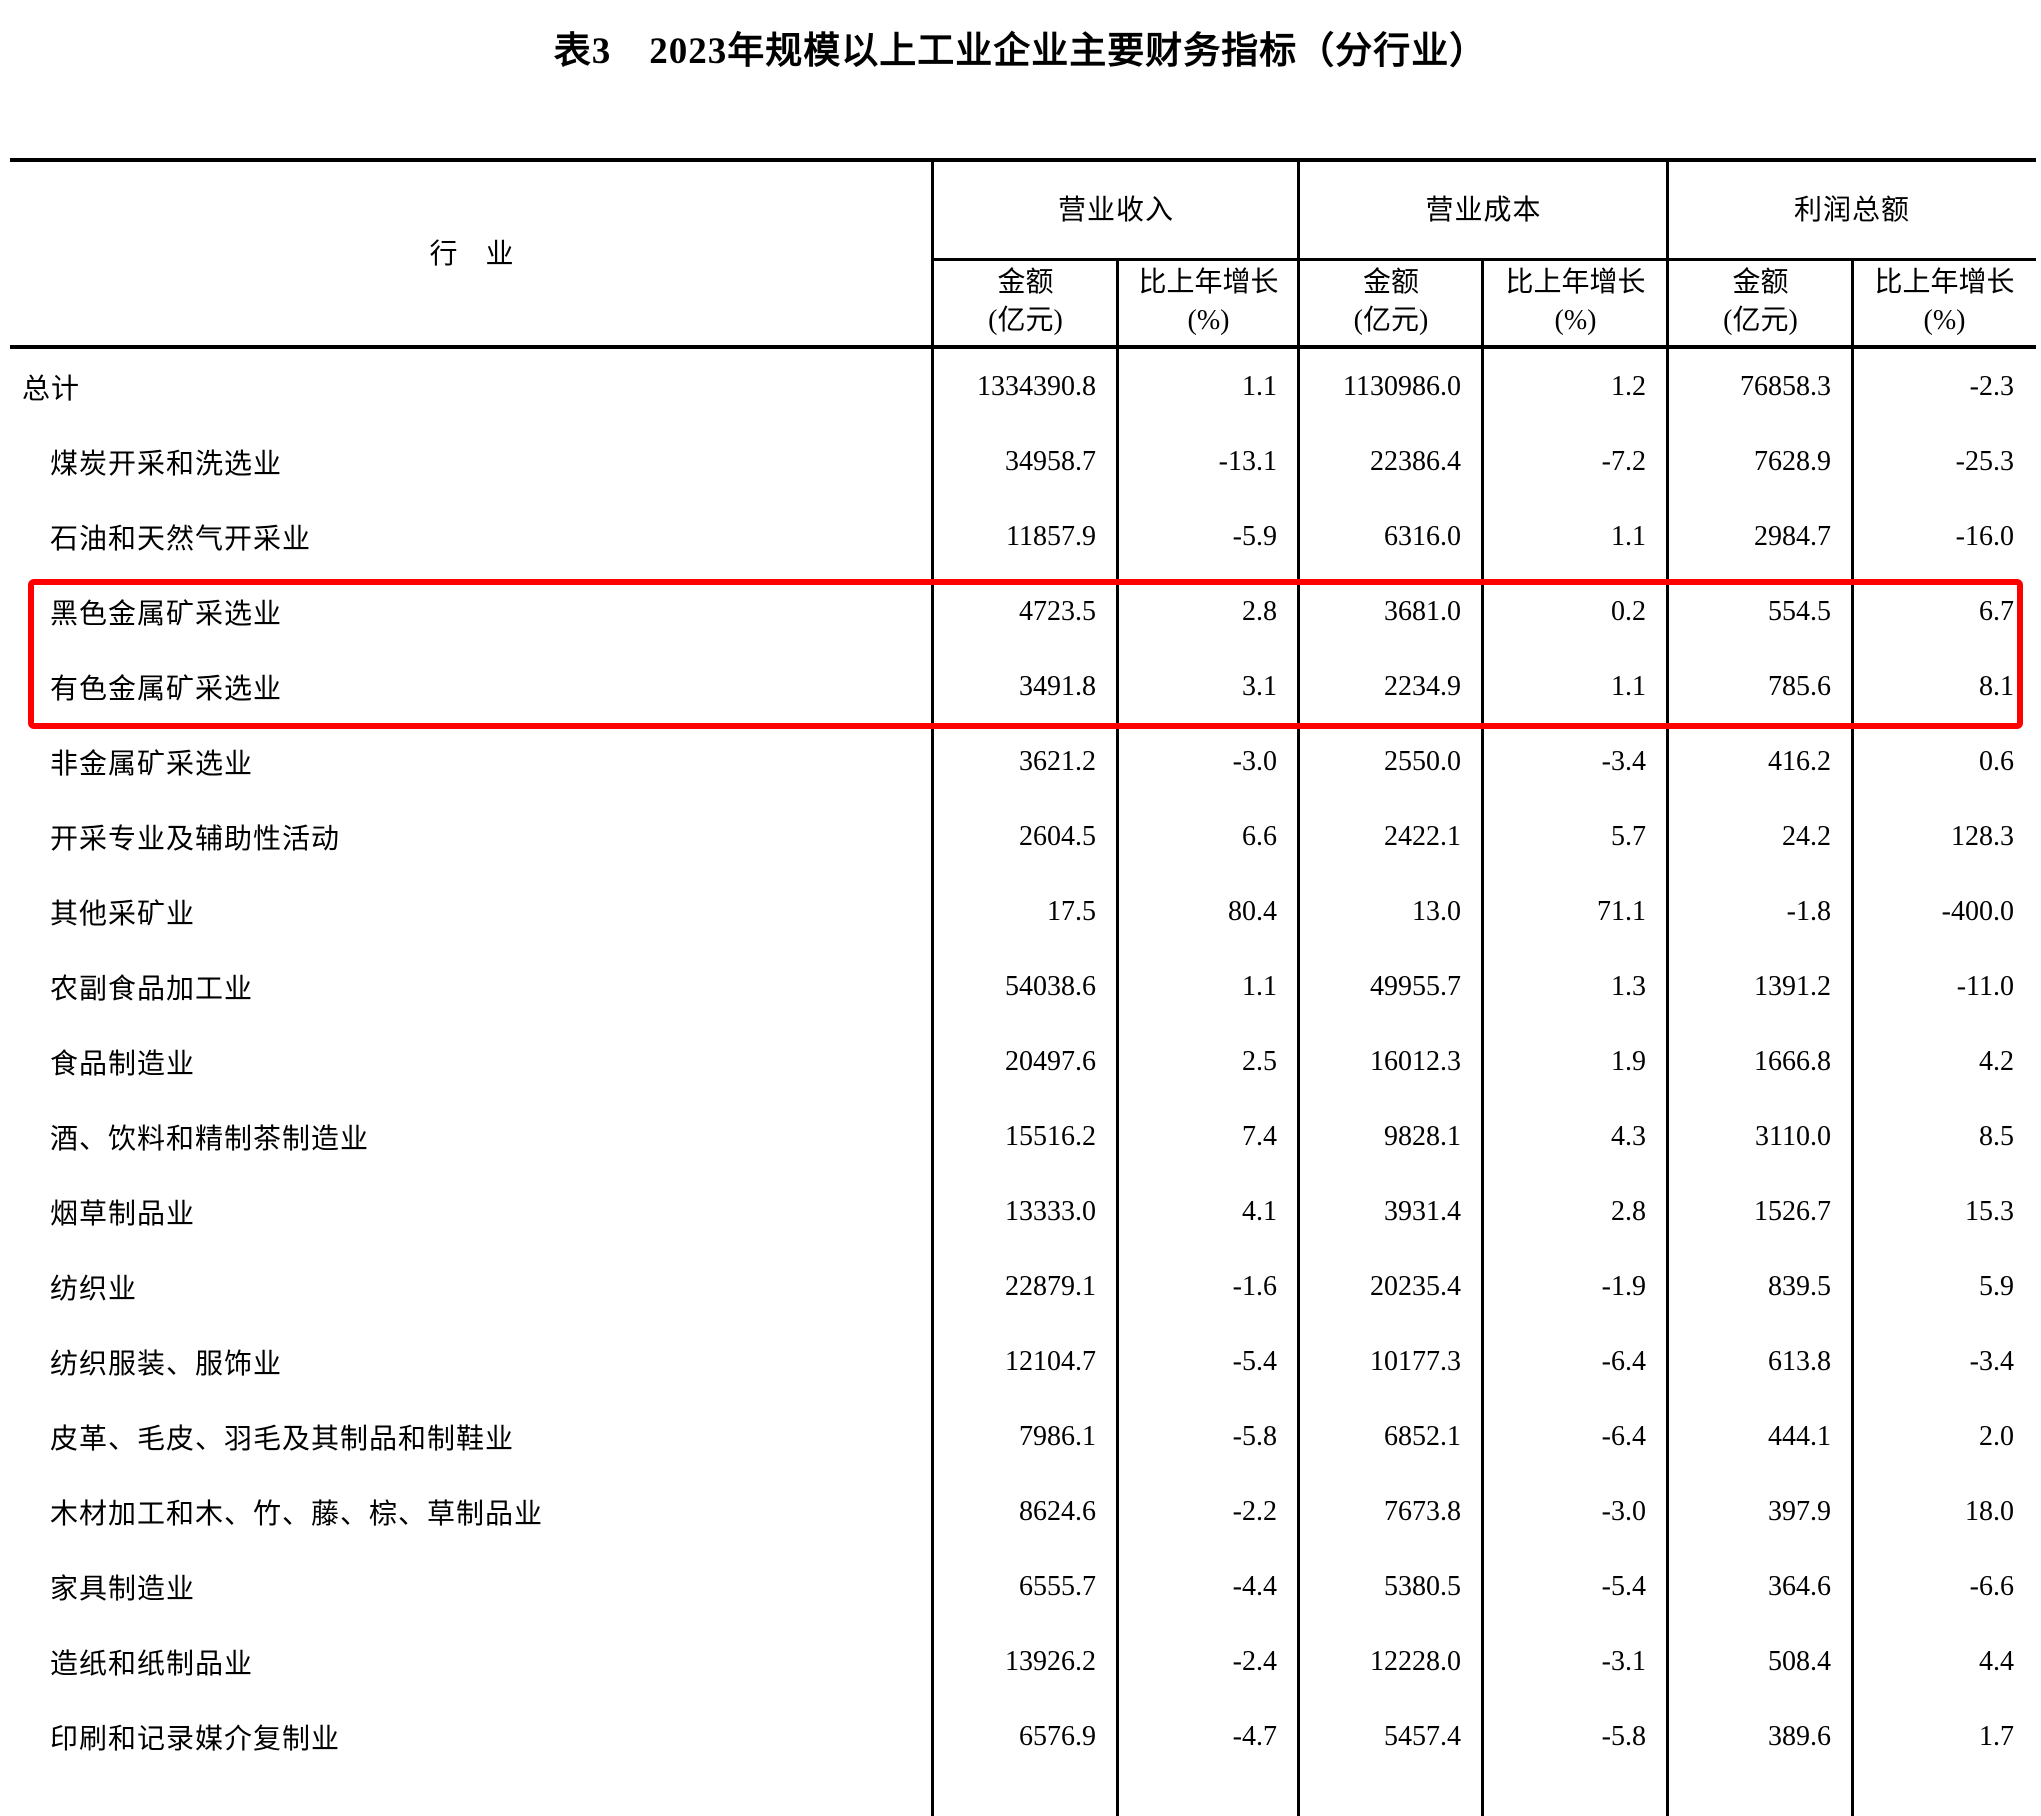 Image resolution: width=2041 pixels, height=1816 pixels. Describe the element at coordinates (1023, 347) in the screenshot. I see `header-bottom-border` at that location.